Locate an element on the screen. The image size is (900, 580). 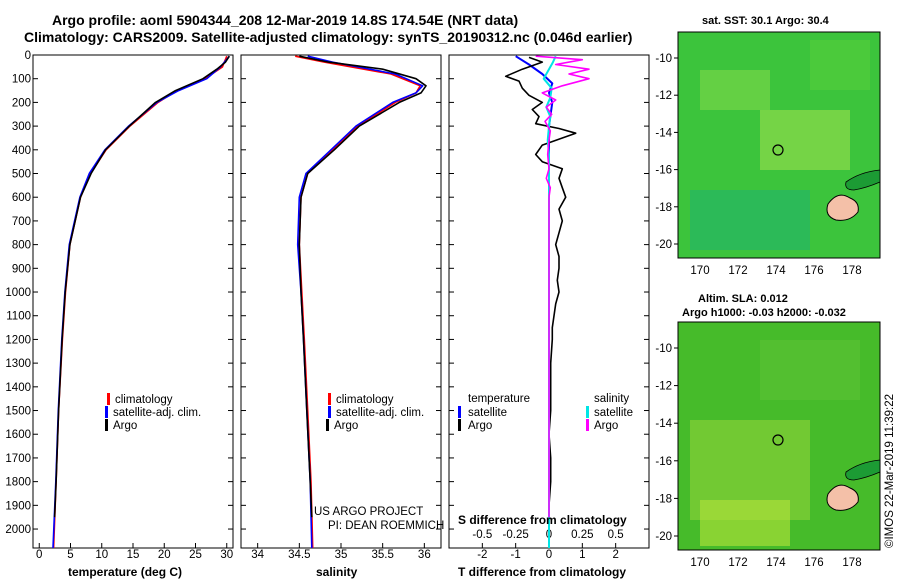
x-tick-label: 2 is located at coordinates (615, 555).